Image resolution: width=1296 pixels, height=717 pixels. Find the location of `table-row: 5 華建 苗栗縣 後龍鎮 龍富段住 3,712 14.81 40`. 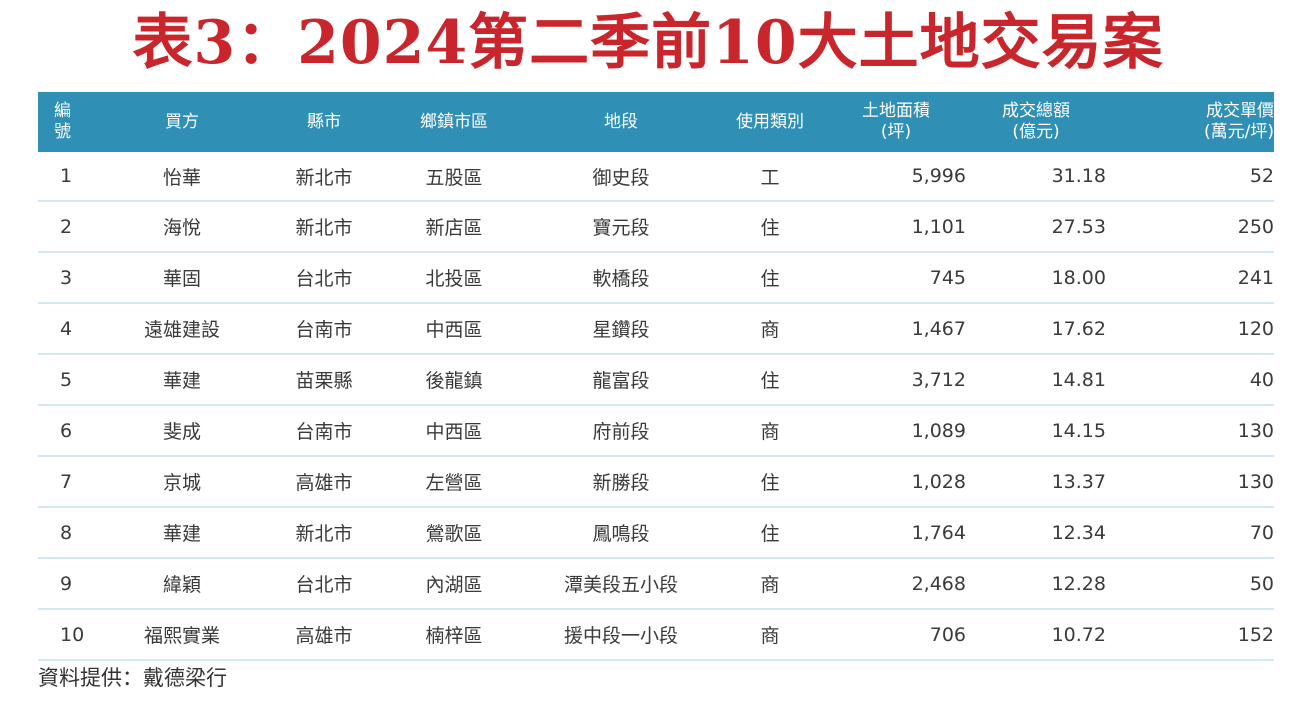

table-row: 5 華建 苗栗縣 後龍鎮 龍富段住 3,712 14.81 40 is located at coordinates (656, 380).